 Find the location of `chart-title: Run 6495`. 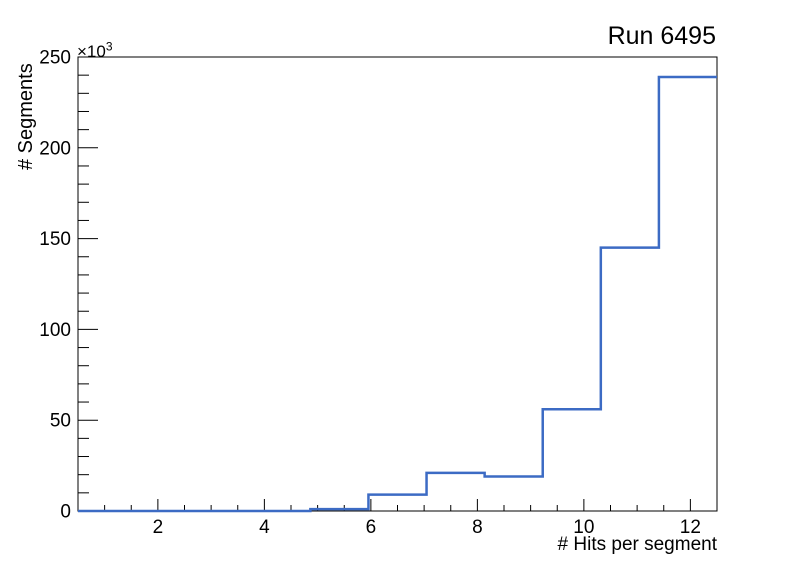

chart-title: Run 6495 is located at coordinates (661, 36).